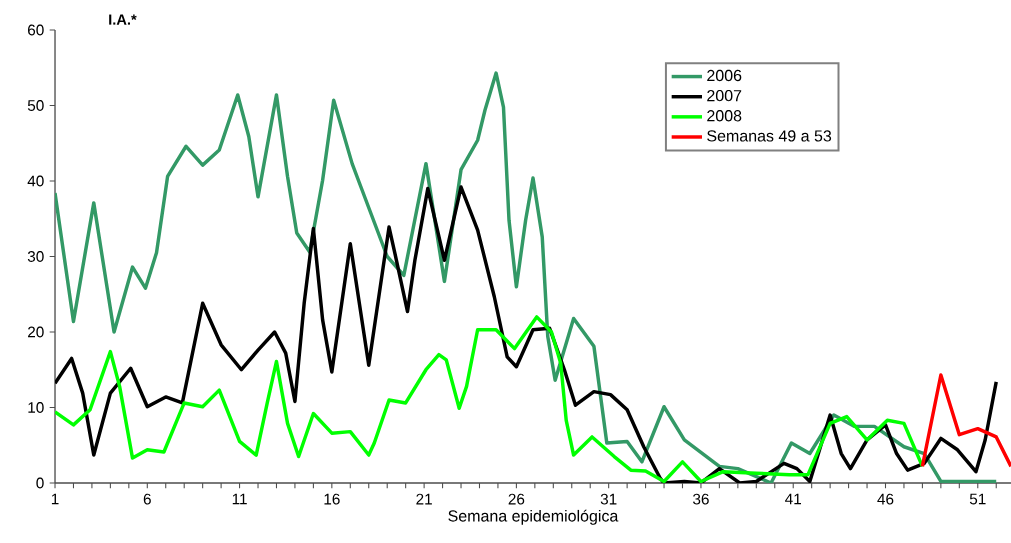  Describe the element at coordinates (424, 499) in the screenshot. I see `x-tick-label: 21` at that location.